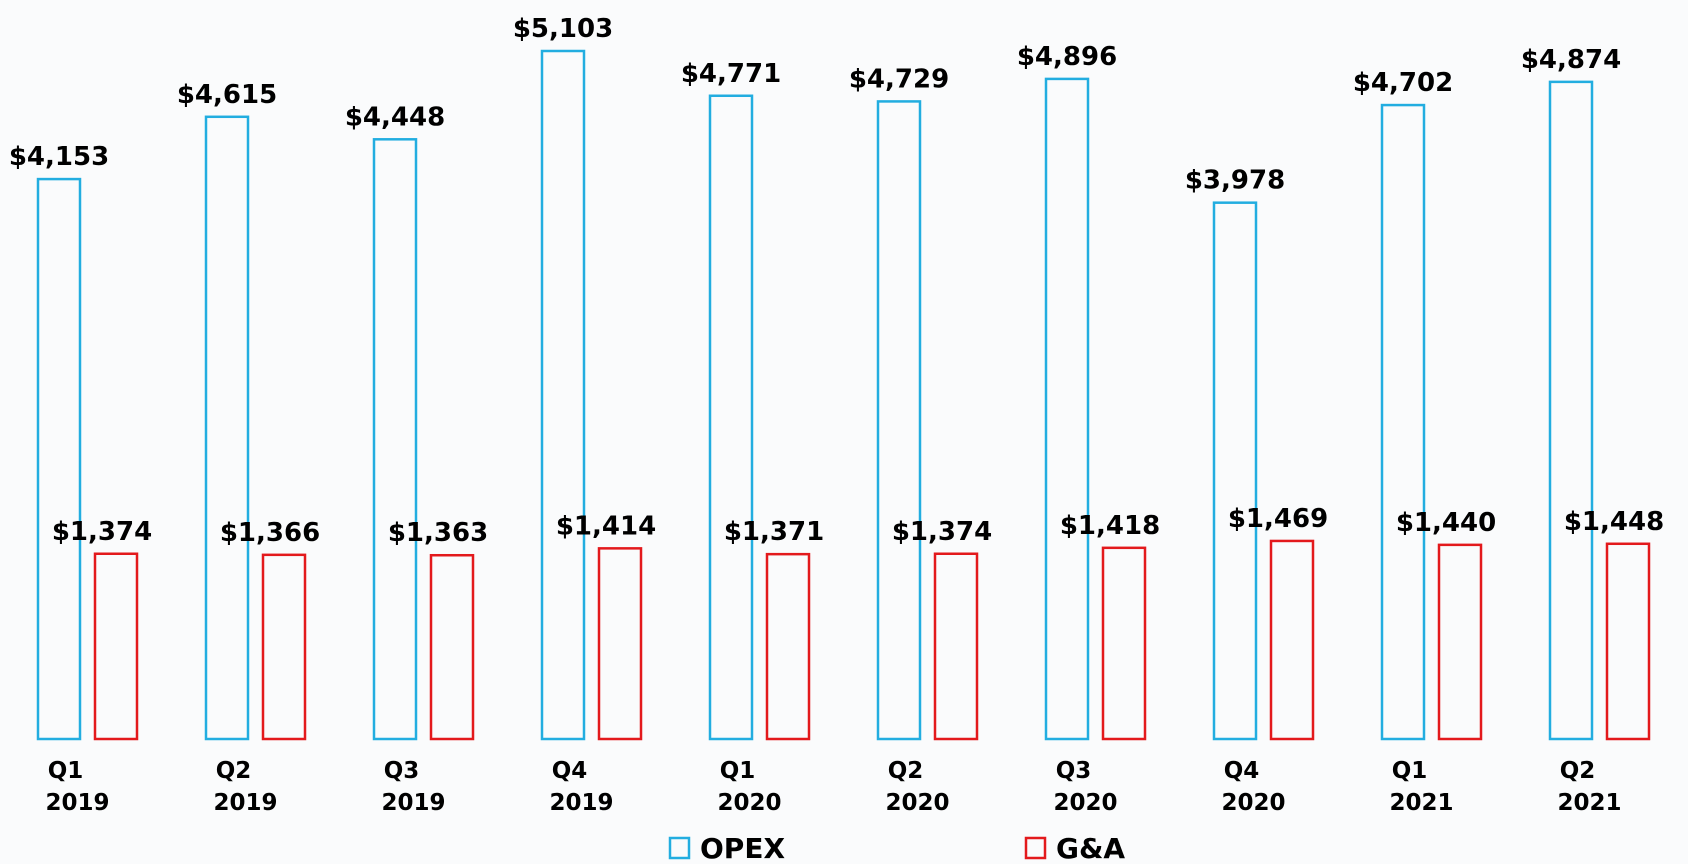 The width and height of the screenshot is (1688, 864). What do you see at coordinates (731, 74) in the screenshot?
I see `value-label: $4,771` at bounding box center [731, 74].